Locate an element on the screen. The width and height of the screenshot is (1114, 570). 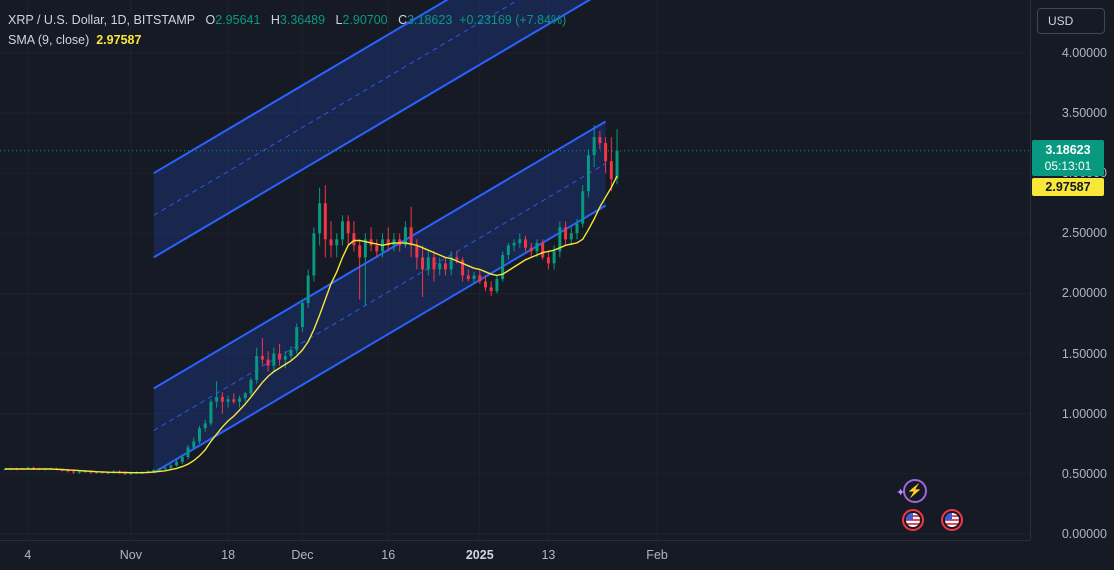
legend-row-sma: SMA (9, close) 2.97587 is located at coordinates (287, 40).